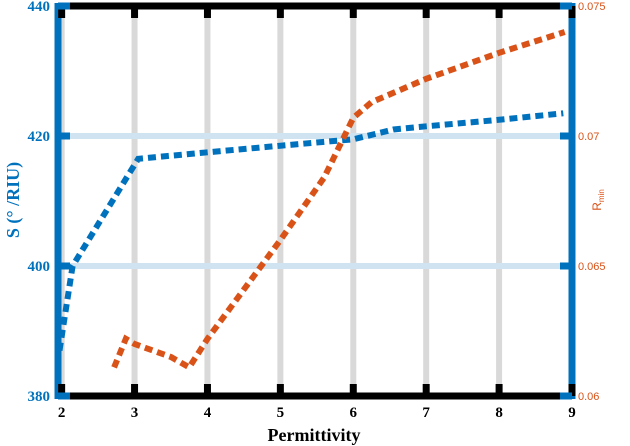 The image size is (630, 446). What do you see at coordinates (13, 200) in the screenshot?
I see `y-axis-label: S (° /RIU)` at bounding box center [13, 200].